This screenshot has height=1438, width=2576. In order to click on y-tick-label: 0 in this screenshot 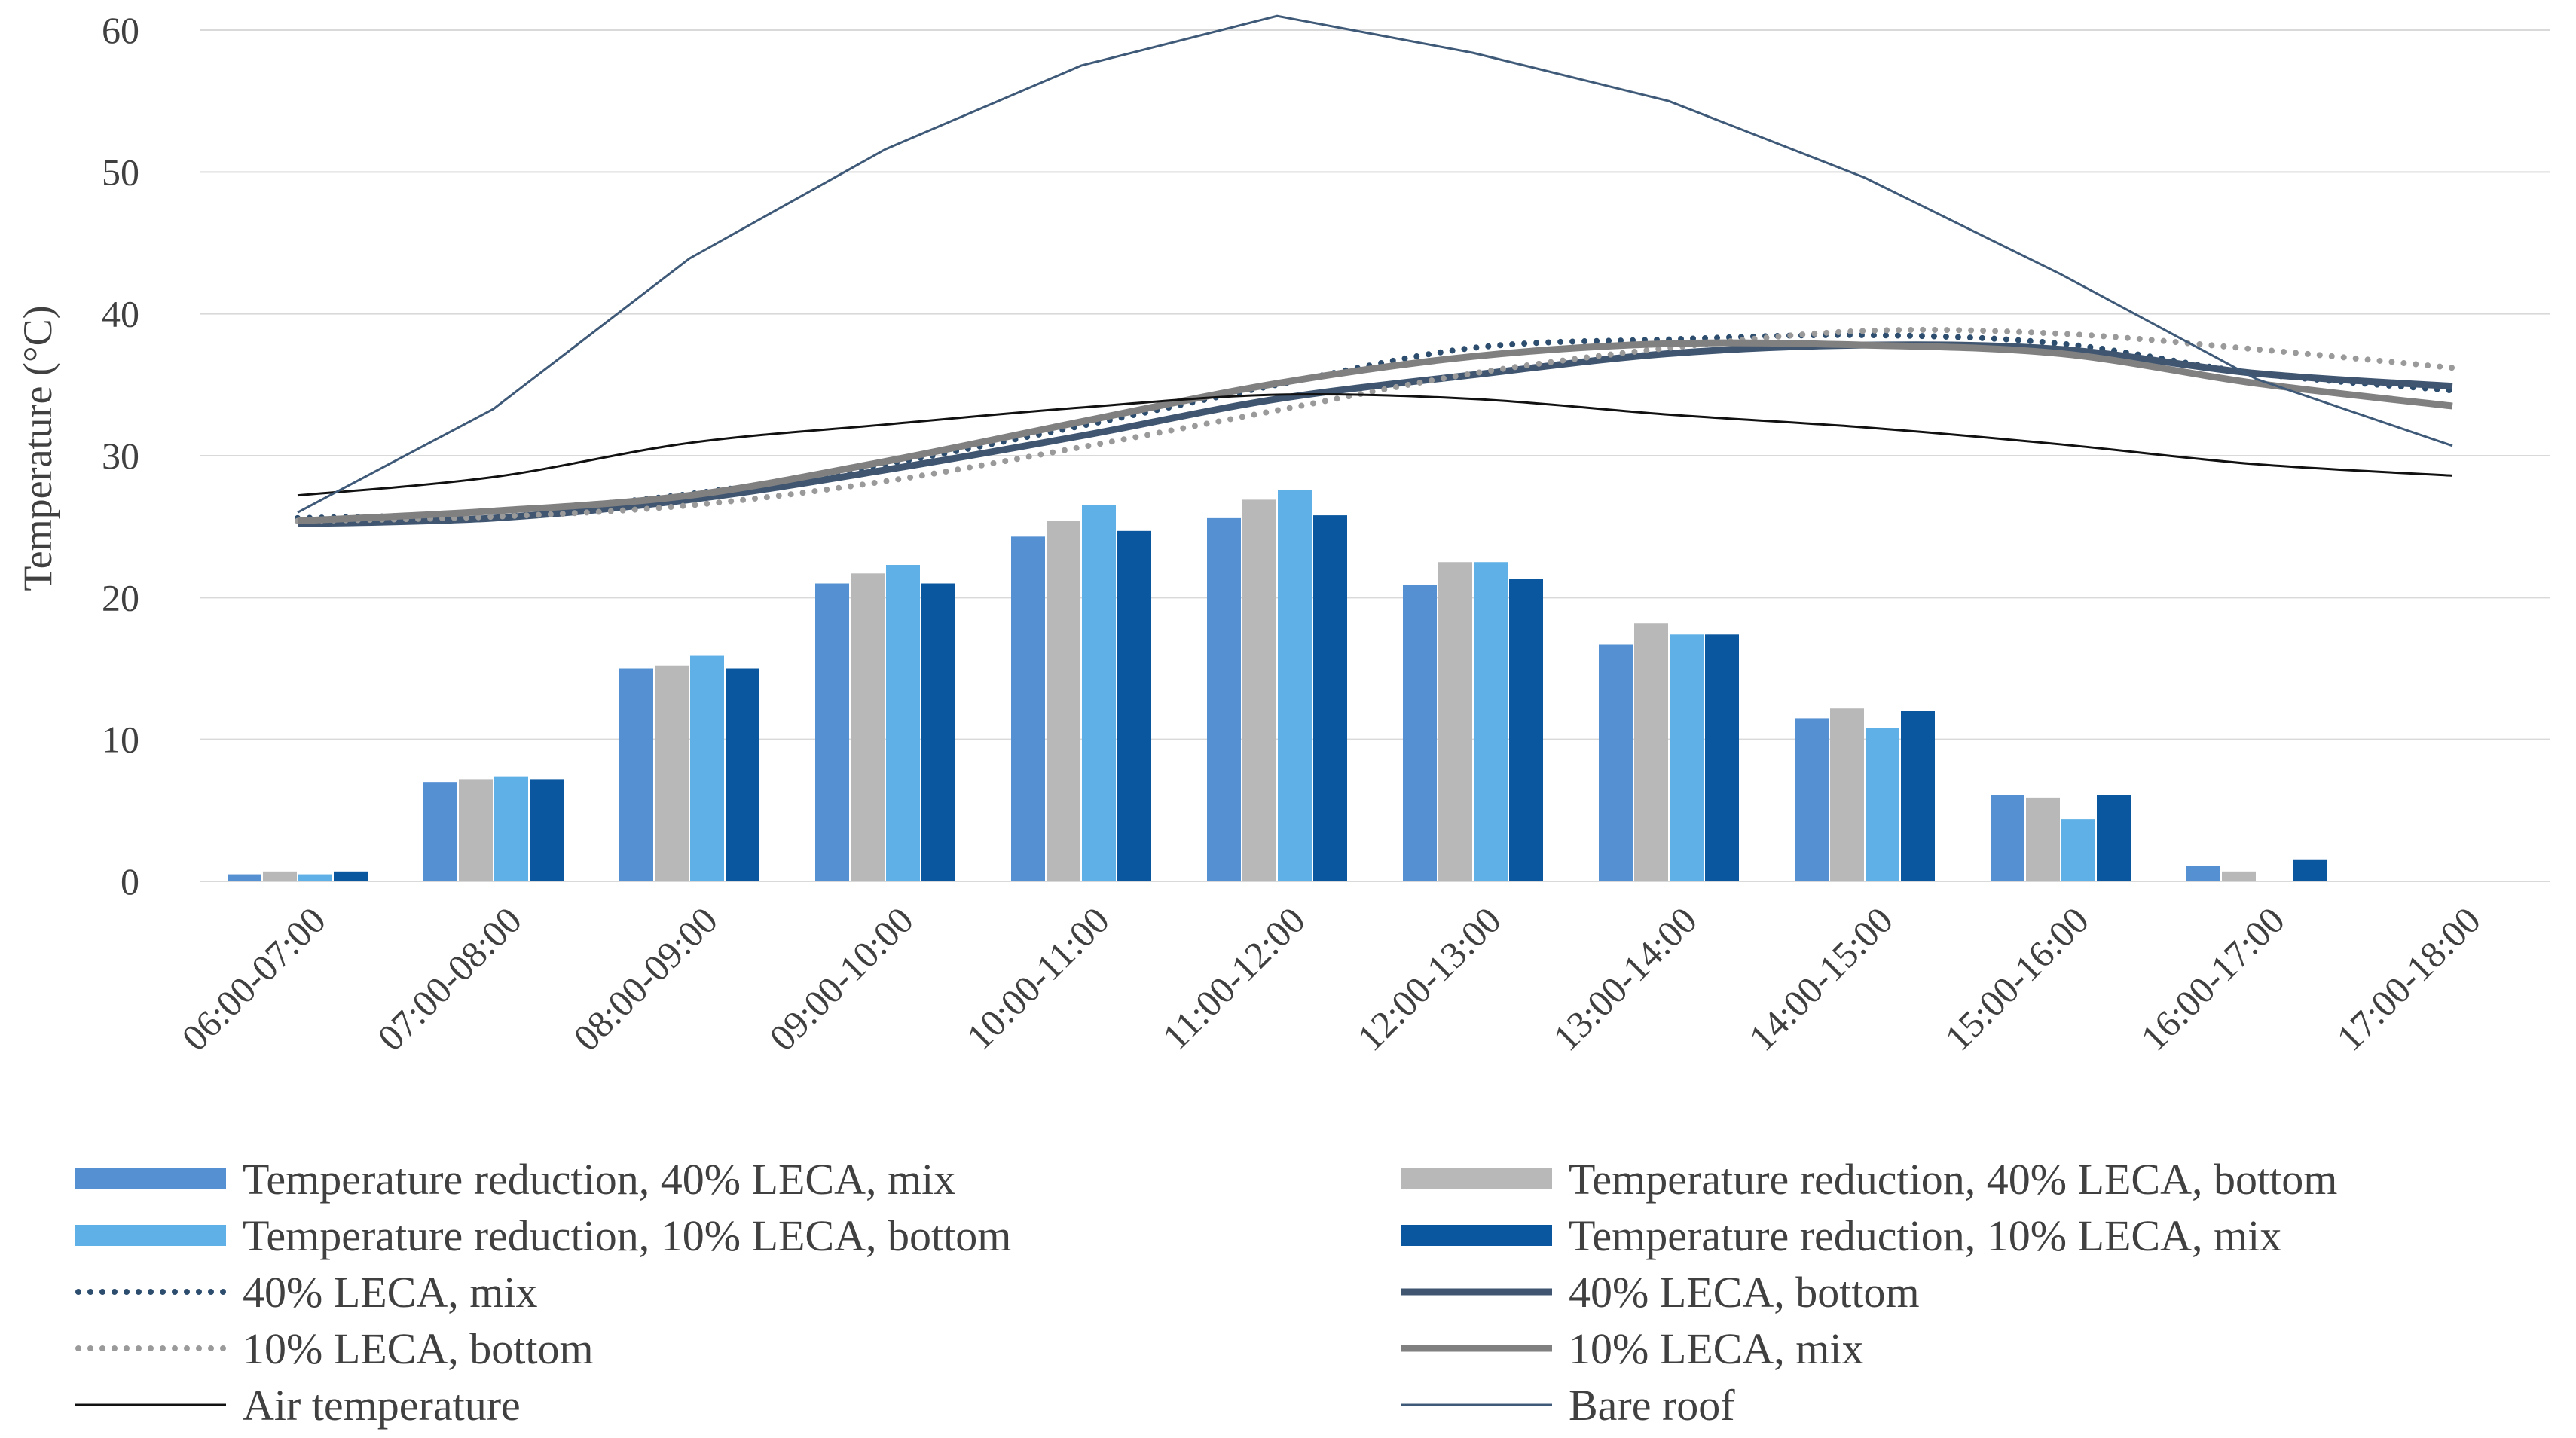, I will do `click(130, 881)`.